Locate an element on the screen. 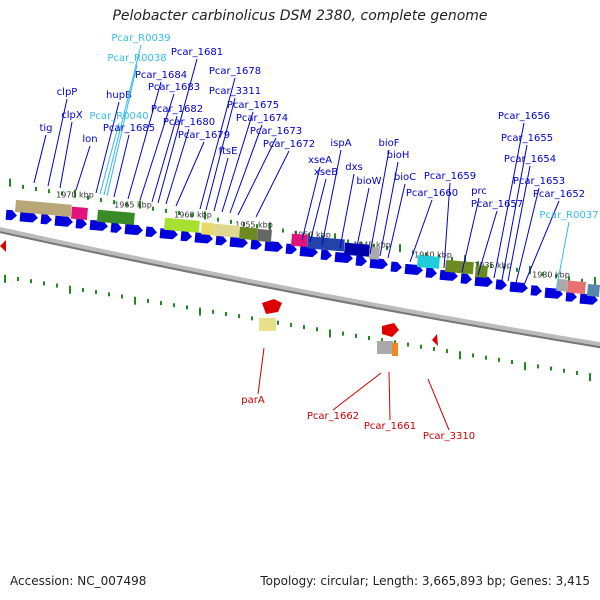 The height and width of the screenshot is (600, 600). kbp-label: 1970 kbp is located at coordinates (75, 195).